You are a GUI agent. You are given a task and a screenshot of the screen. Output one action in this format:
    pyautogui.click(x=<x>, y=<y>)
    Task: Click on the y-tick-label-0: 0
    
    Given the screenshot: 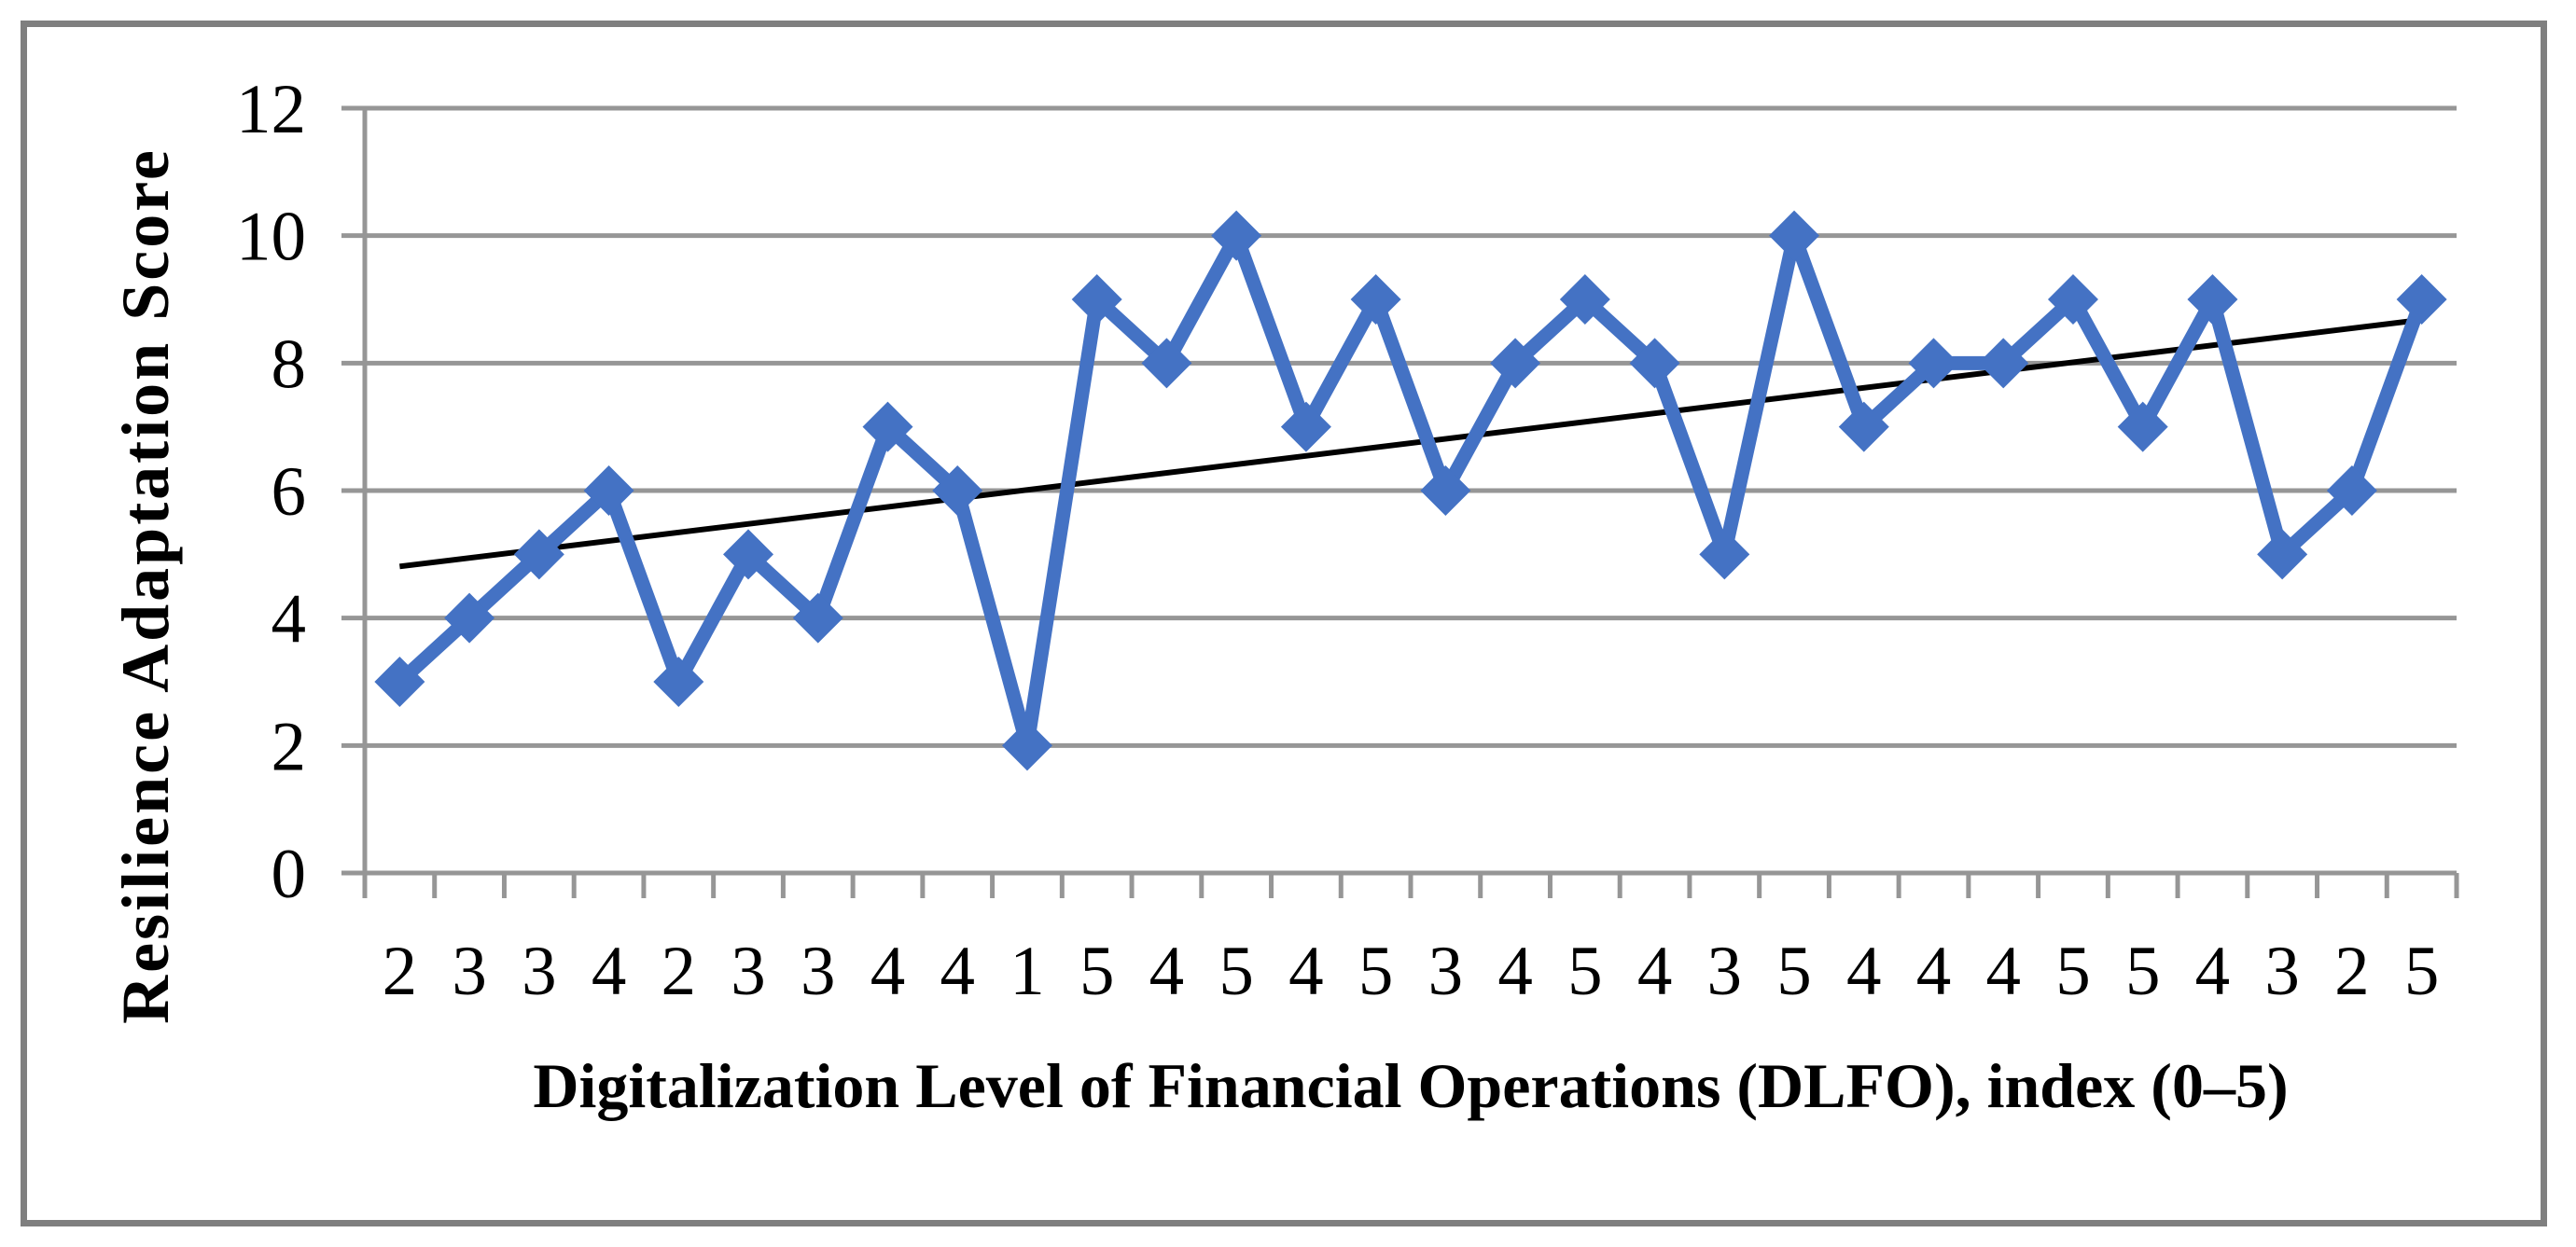 What is the action you would take?
    pyautogui.click(x=289, y=875)
    